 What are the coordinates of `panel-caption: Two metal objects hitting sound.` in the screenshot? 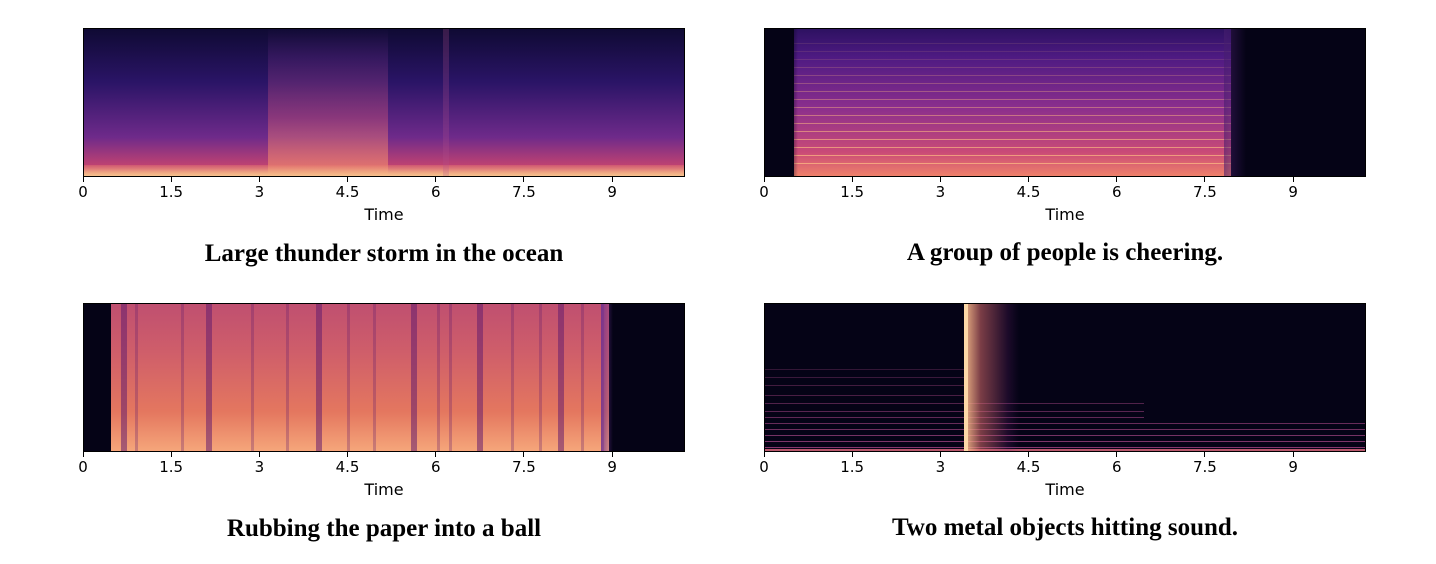 It's located at (1065, 527).